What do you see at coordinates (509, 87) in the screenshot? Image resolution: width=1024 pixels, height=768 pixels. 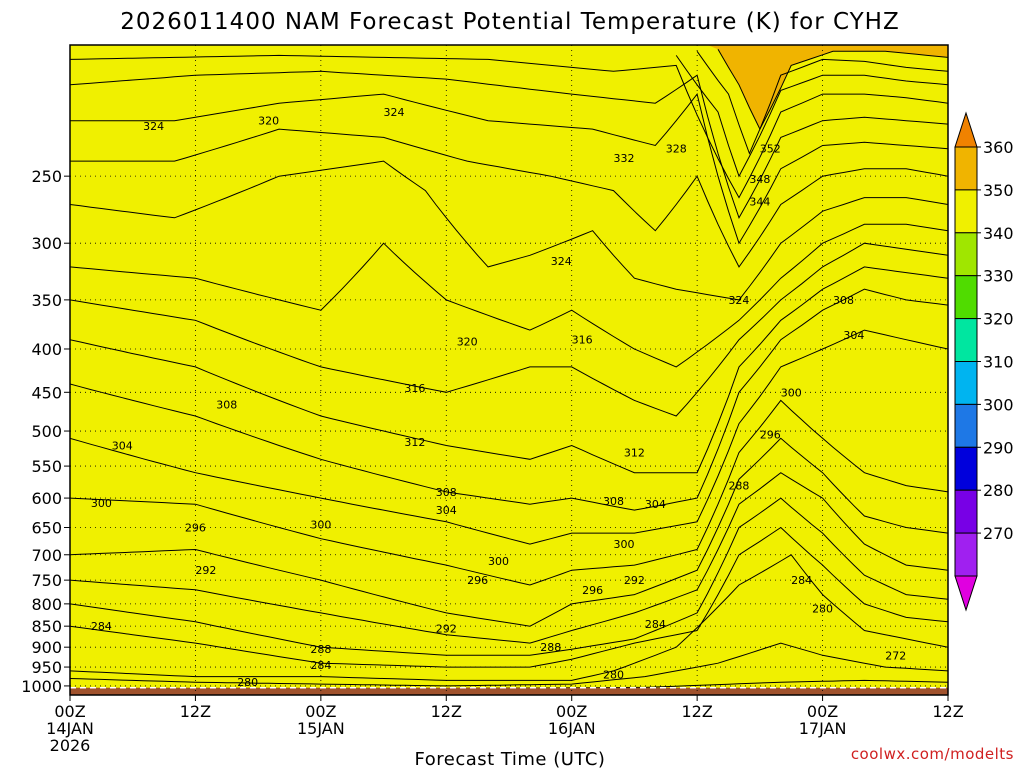 I see `fill-band-top` at bounding box center [509, 87].